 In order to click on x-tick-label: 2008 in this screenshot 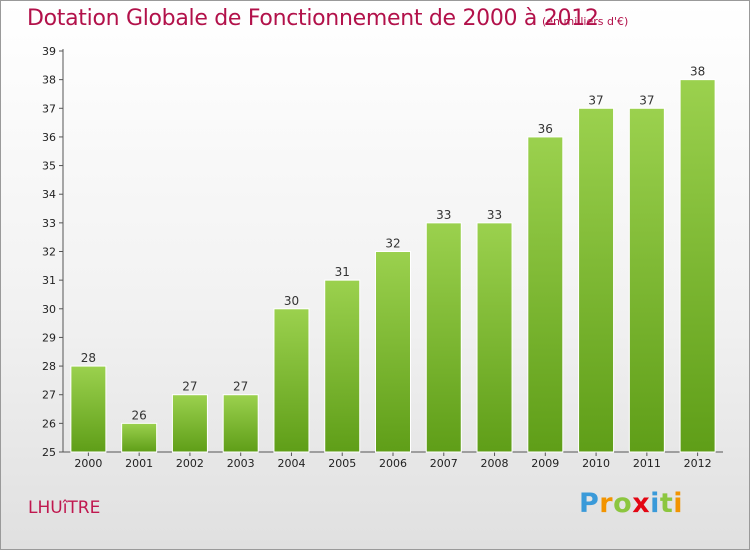, I will do `click(495, 463)`.